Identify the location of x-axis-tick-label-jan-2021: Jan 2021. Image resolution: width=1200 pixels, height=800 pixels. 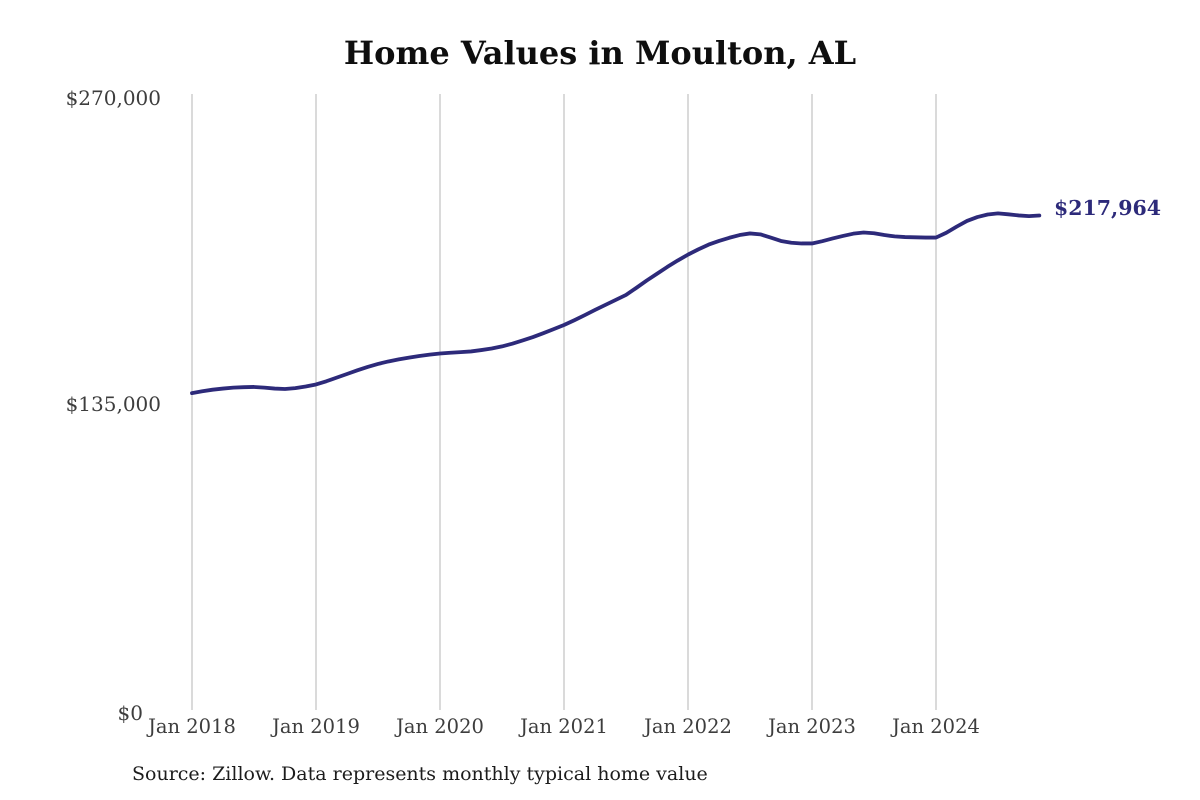
(564, 726).